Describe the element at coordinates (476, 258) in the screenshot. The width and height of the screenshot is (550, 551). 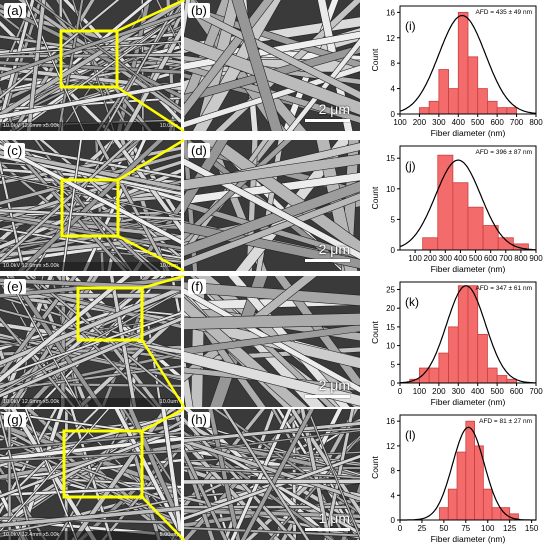
I see `x-tick-label: 500` at that location.